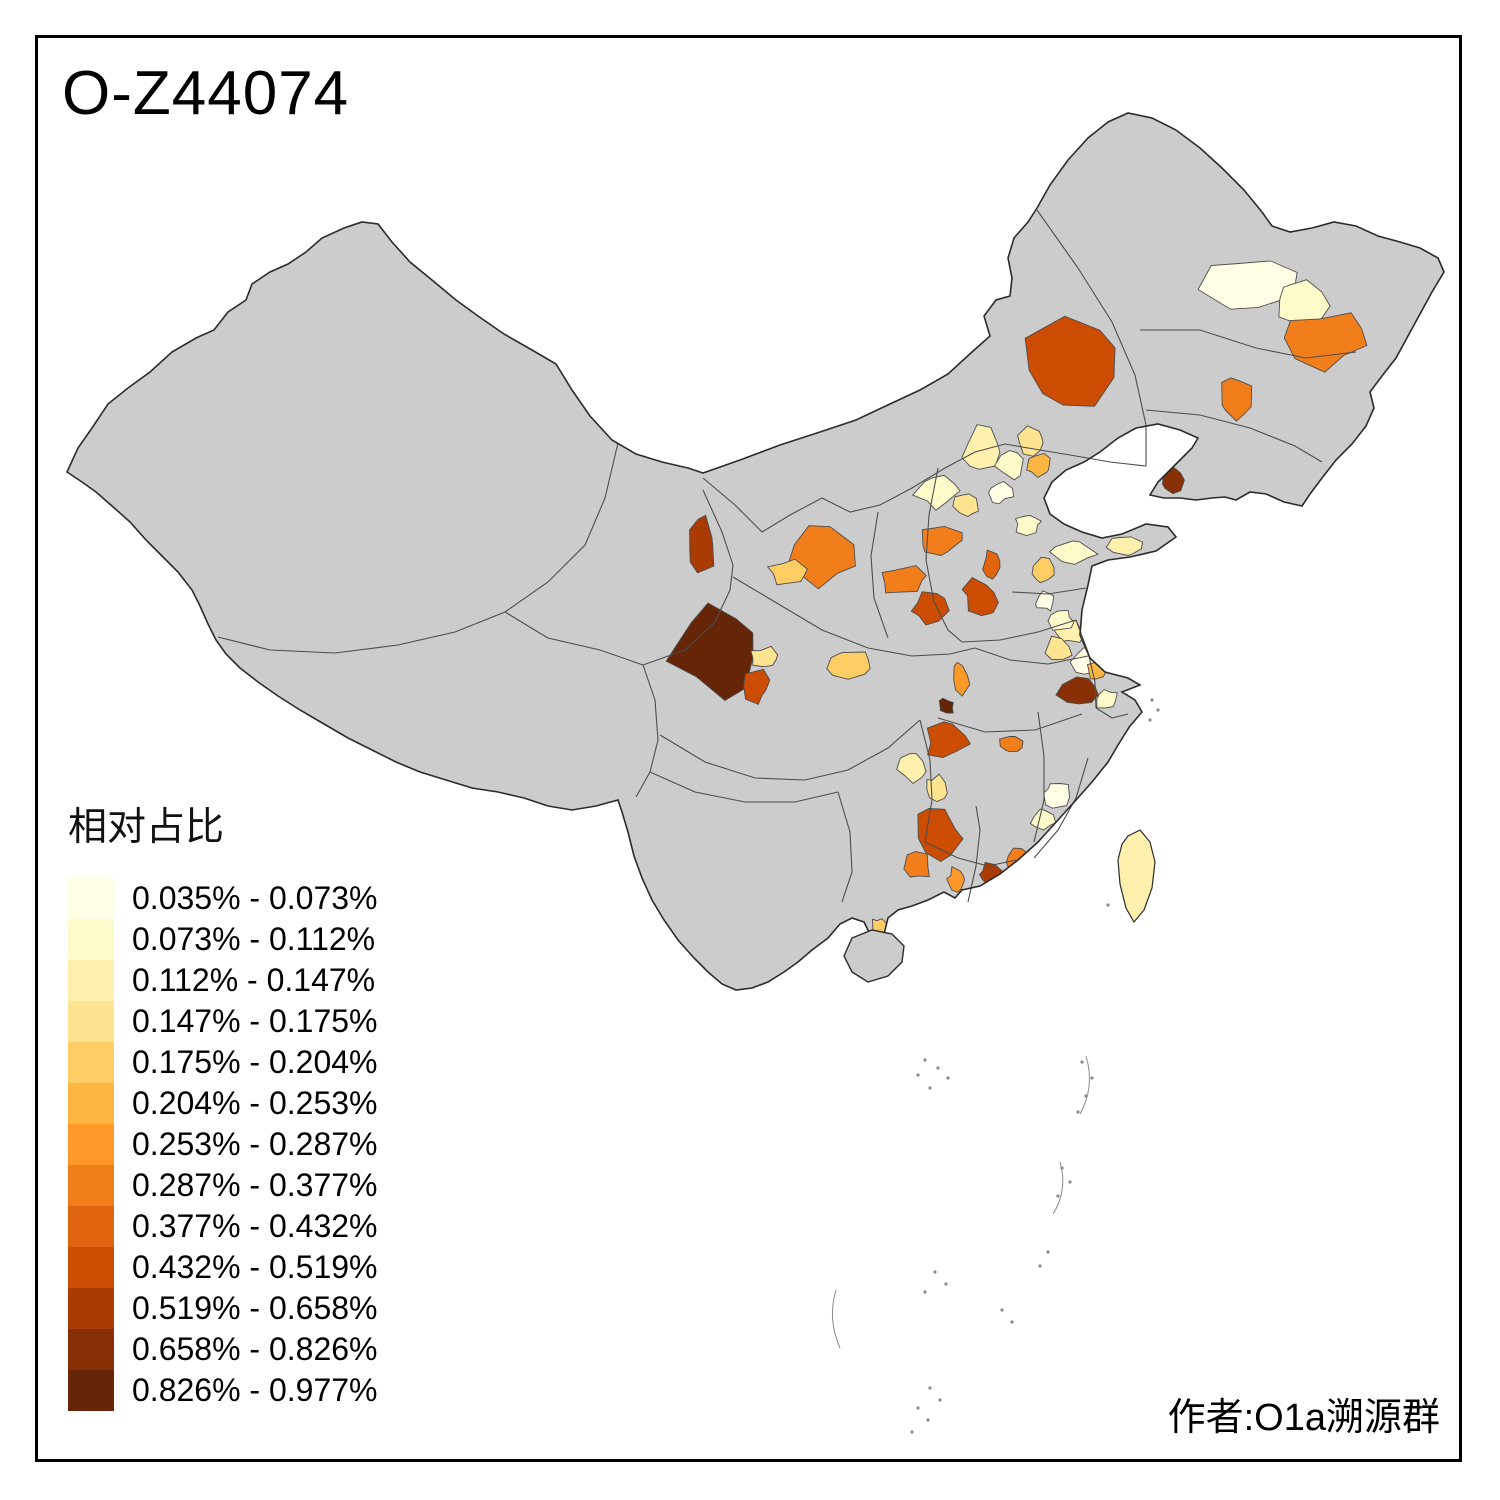 The height and width of the screenshot is (1500, 1500). Describe the element at coordinates (255, 898) in the screenshot. I see `legend-label: 0.035% - 0.073%` at that location.